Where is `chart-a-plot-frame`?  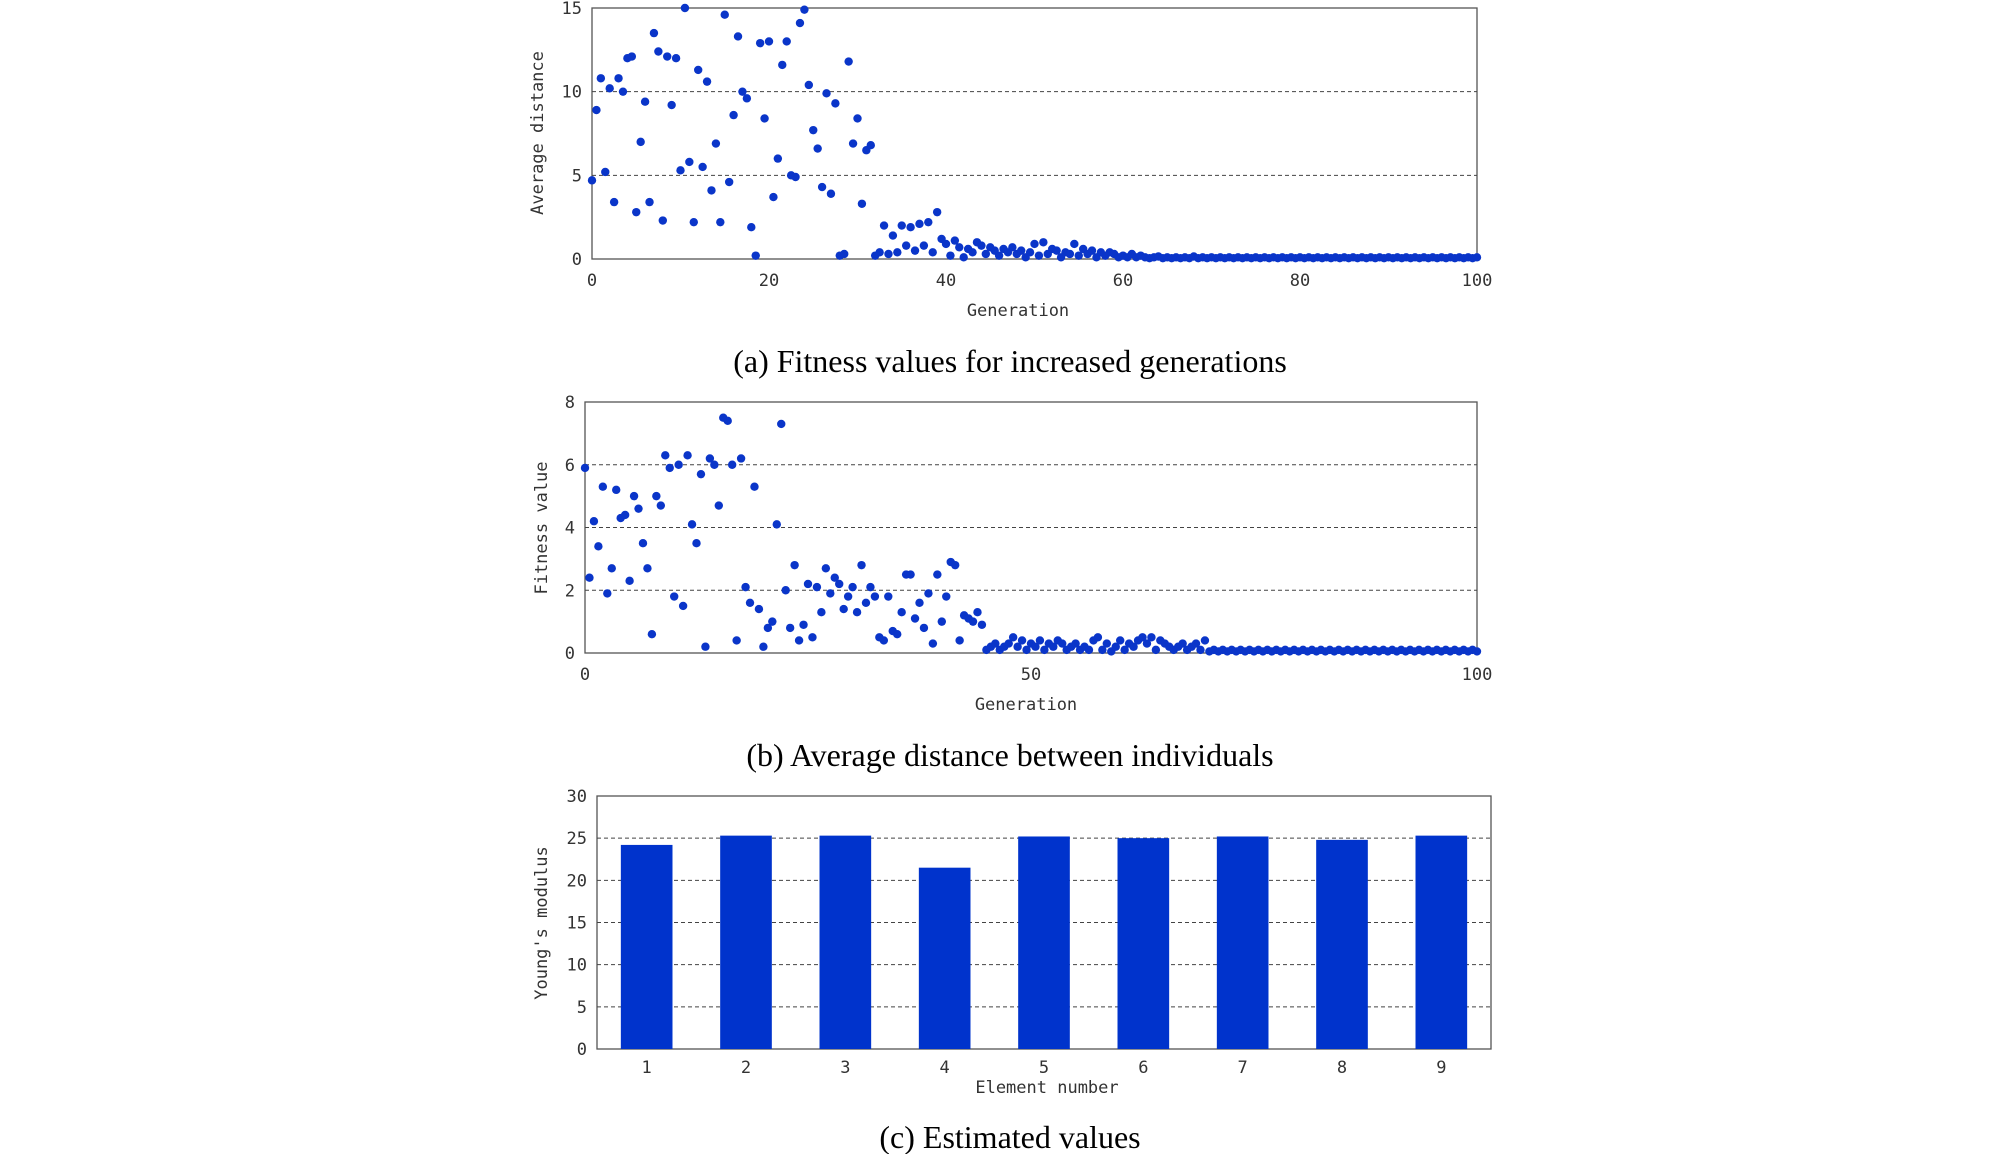 chart-a-plot-frame is located at coordinates (1034, 133).